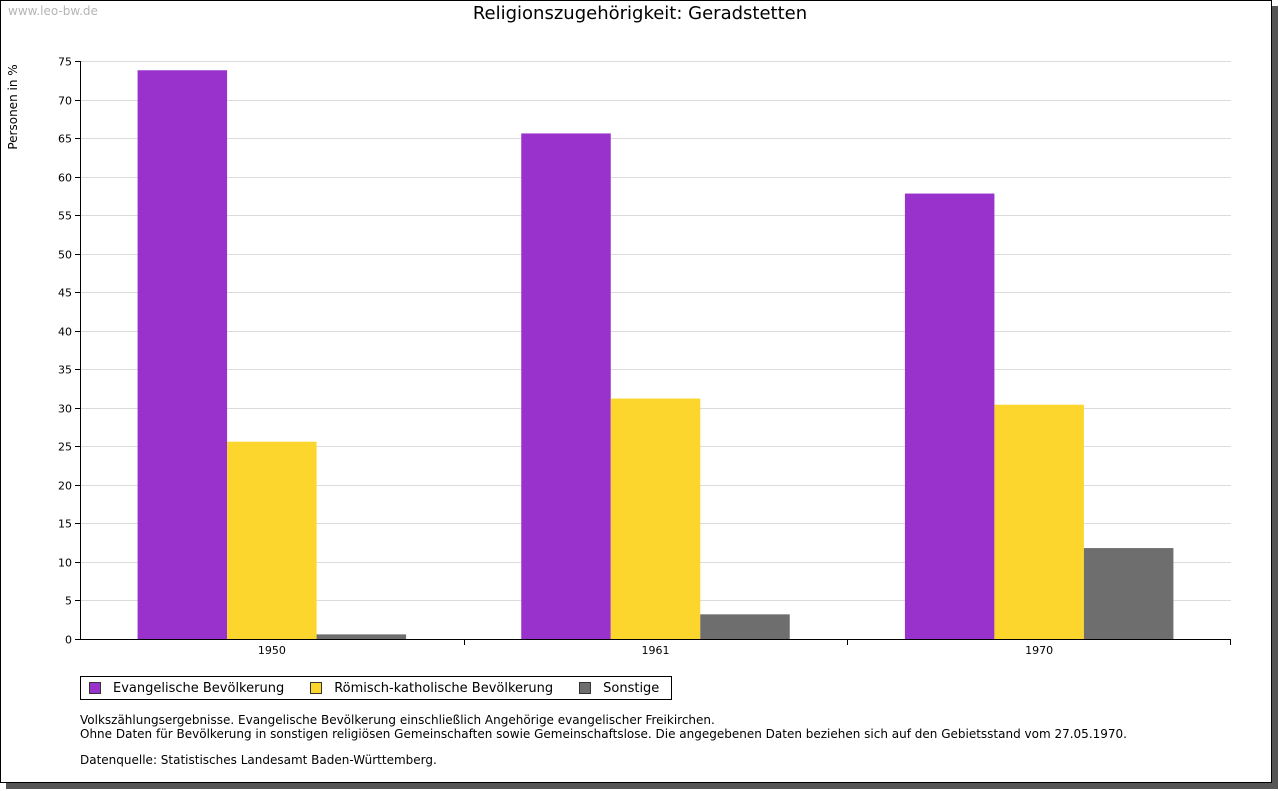  Describe the element at coordinates (272, 650) in the screenshot. I see `x-tick-label: 1950` at that location.